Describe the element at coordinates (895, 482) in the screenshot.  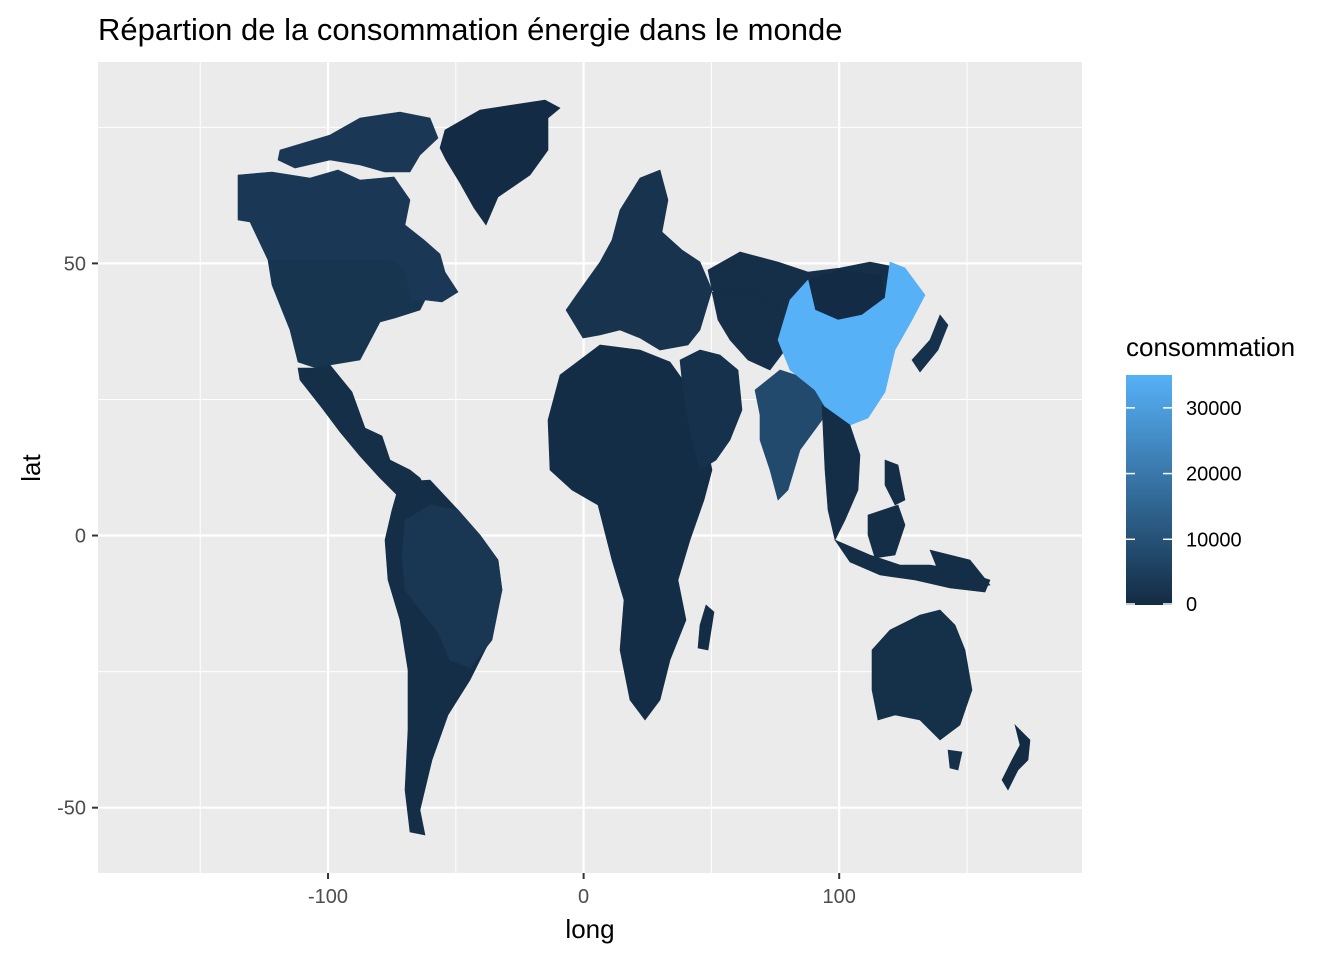
I see `region-philippines` at that location.